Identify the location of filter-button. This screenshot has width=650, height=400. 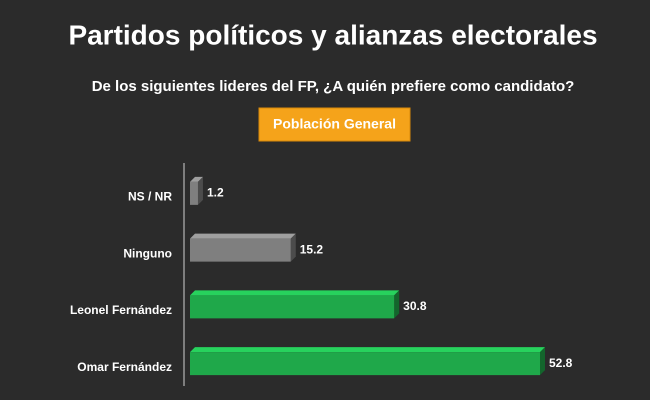
(334, 124).